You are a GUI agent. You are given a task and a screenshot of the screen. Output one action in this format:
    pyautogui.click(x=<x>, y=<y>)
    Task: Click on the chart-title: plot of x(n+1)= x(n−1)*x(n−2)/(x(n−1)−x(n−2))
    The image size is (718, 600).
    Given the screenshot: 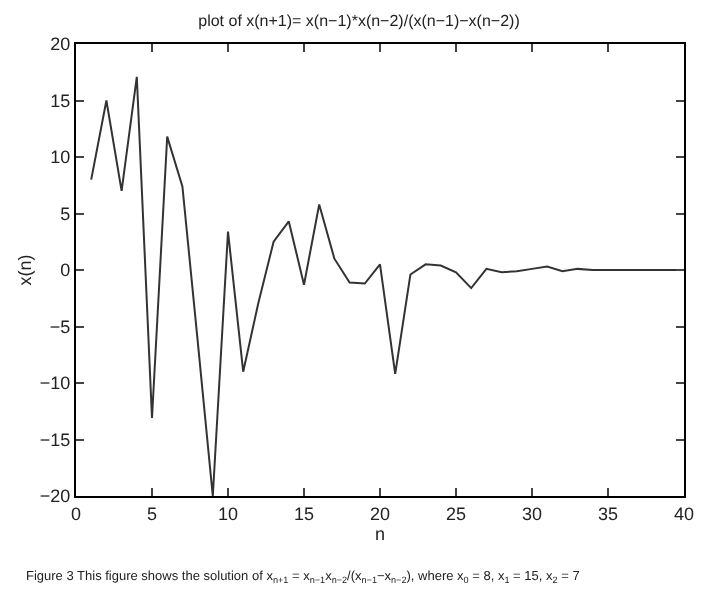 What is the action you would take?
    pyautogui.click(x=359, y=21)
    